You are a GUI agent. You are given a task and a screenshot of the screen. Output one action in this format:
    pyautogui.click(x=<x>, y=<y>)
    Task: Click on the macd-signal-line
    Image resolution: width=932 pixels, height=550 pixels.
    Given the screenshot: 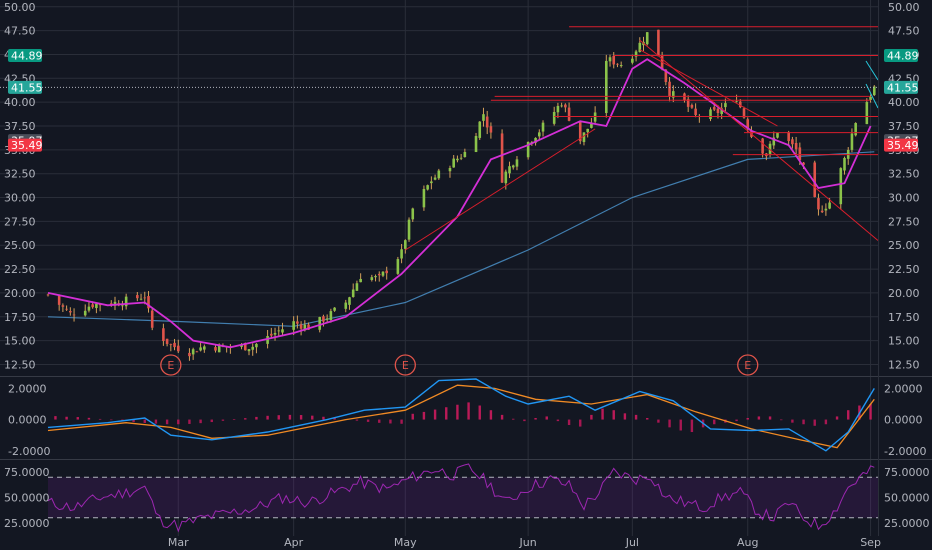 What is the action you would take?
    pyautogui.click(x=461, y=416)
    